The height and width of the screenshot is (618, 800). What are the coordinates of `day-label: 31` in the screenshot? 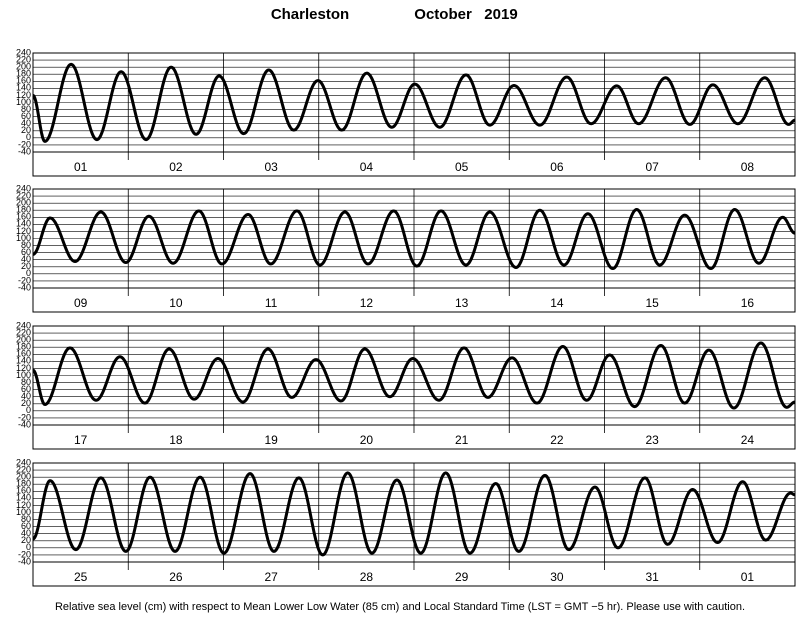 It's located at (652, 577).